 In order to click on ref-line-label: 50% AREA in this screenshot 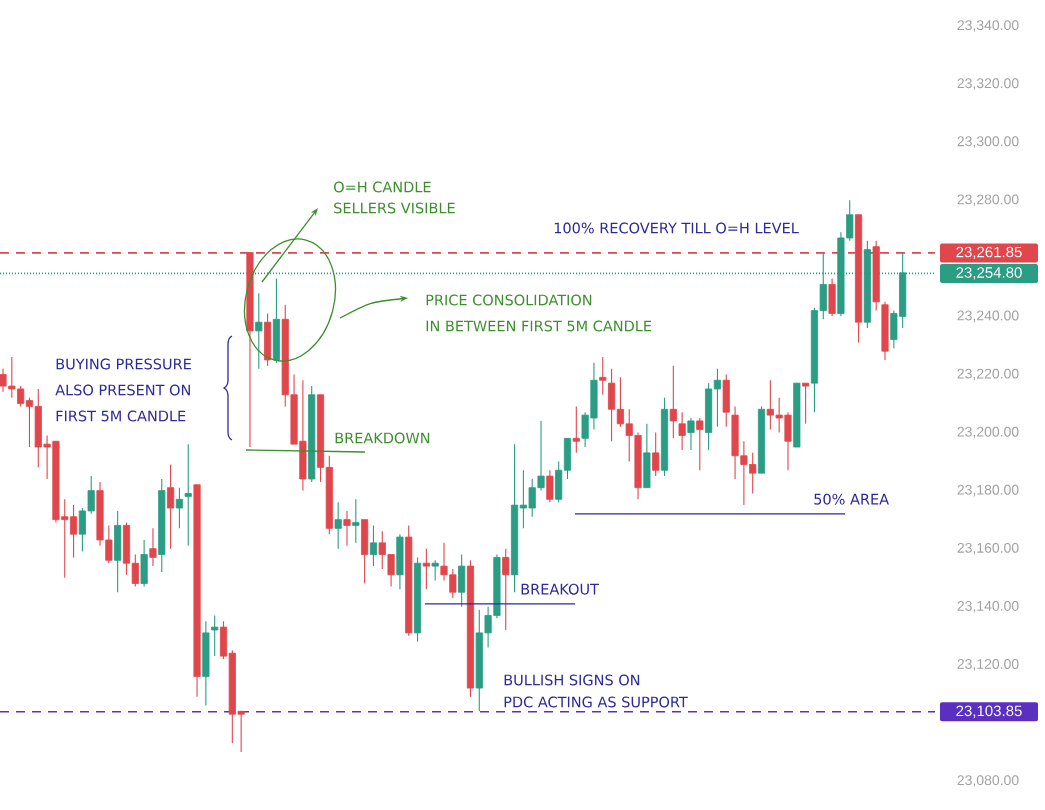, I will do `click(851, 499)`.